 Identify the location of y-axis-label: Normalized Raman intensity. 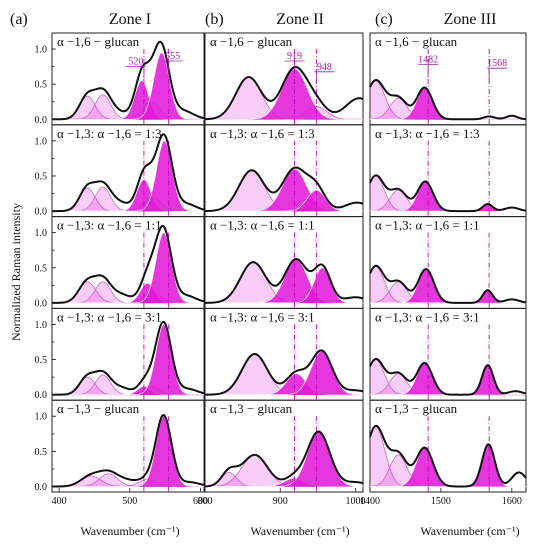
(16, 272).